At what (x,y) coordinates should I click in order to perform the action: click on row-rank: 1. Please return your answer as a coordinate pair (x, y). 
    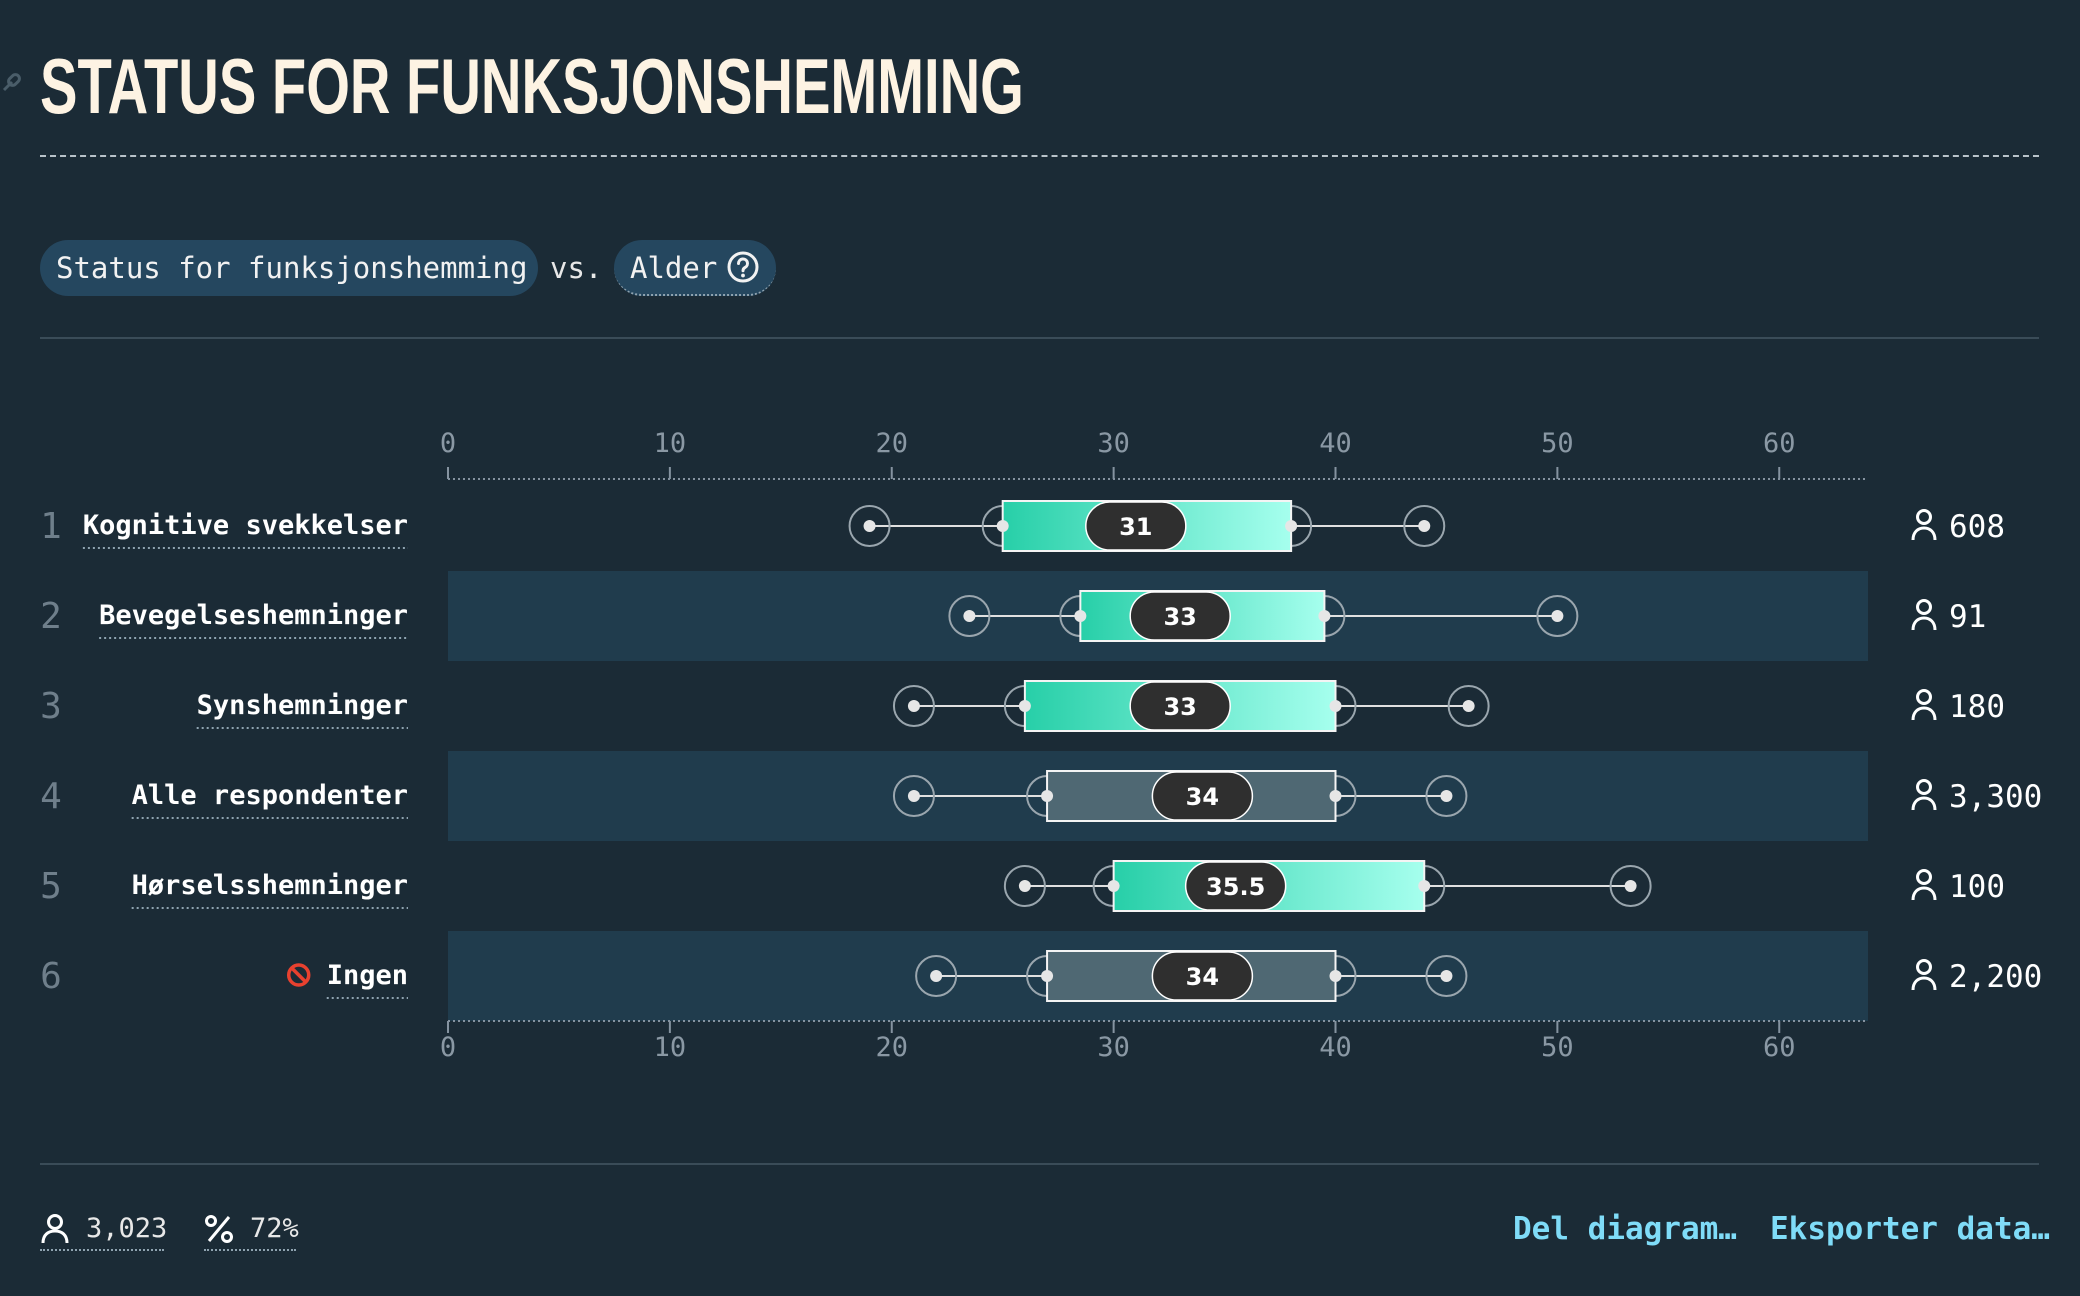
    Looking at the image, I should click on (51, 526).